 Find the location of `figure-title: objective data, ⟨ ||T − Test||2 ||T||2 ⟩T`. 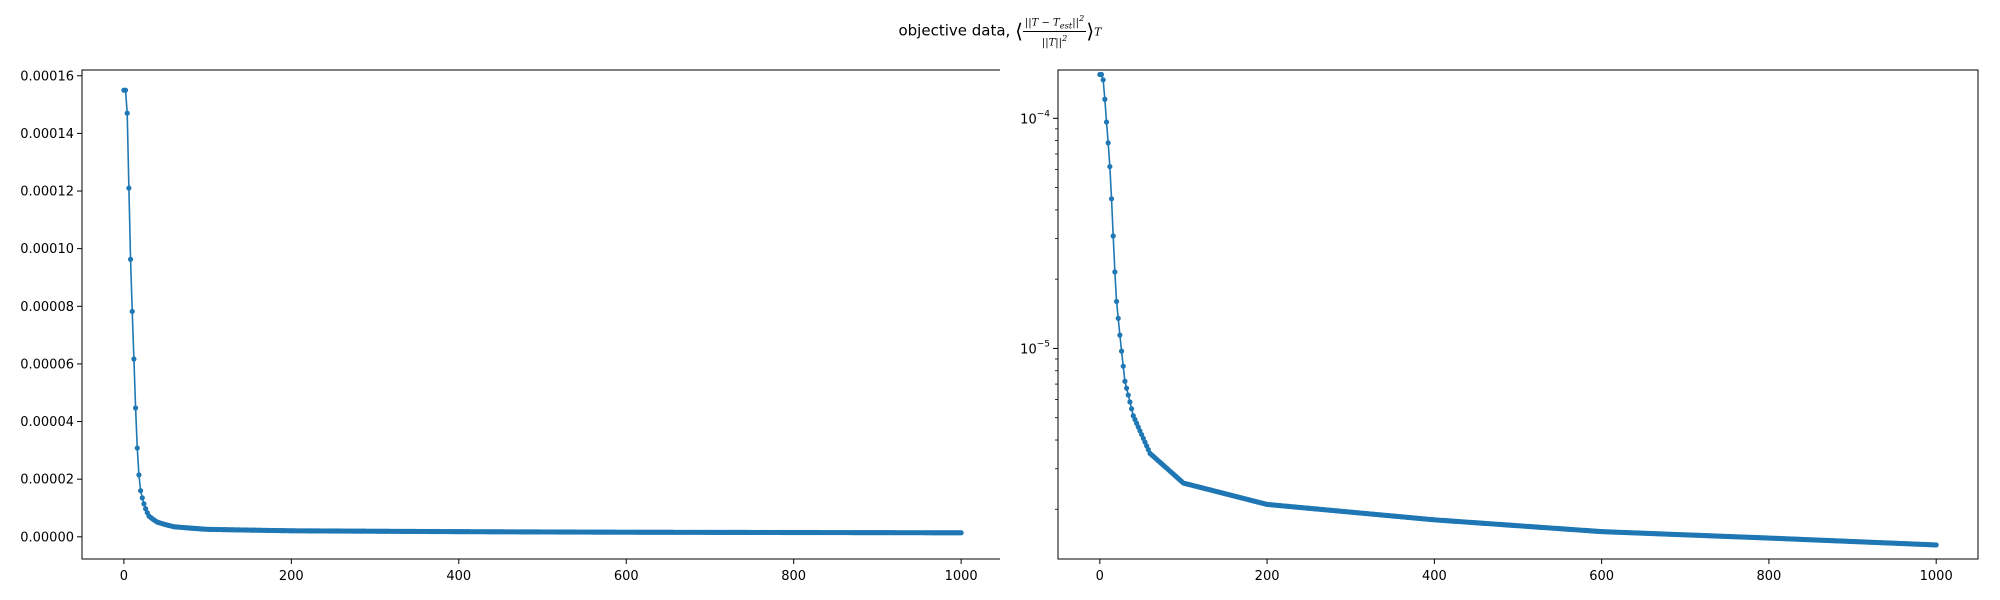

figure-title: objective data, ⟨ ||T − Test||2 ||T||2 ⟩T is located at coordinates (1000, 31).